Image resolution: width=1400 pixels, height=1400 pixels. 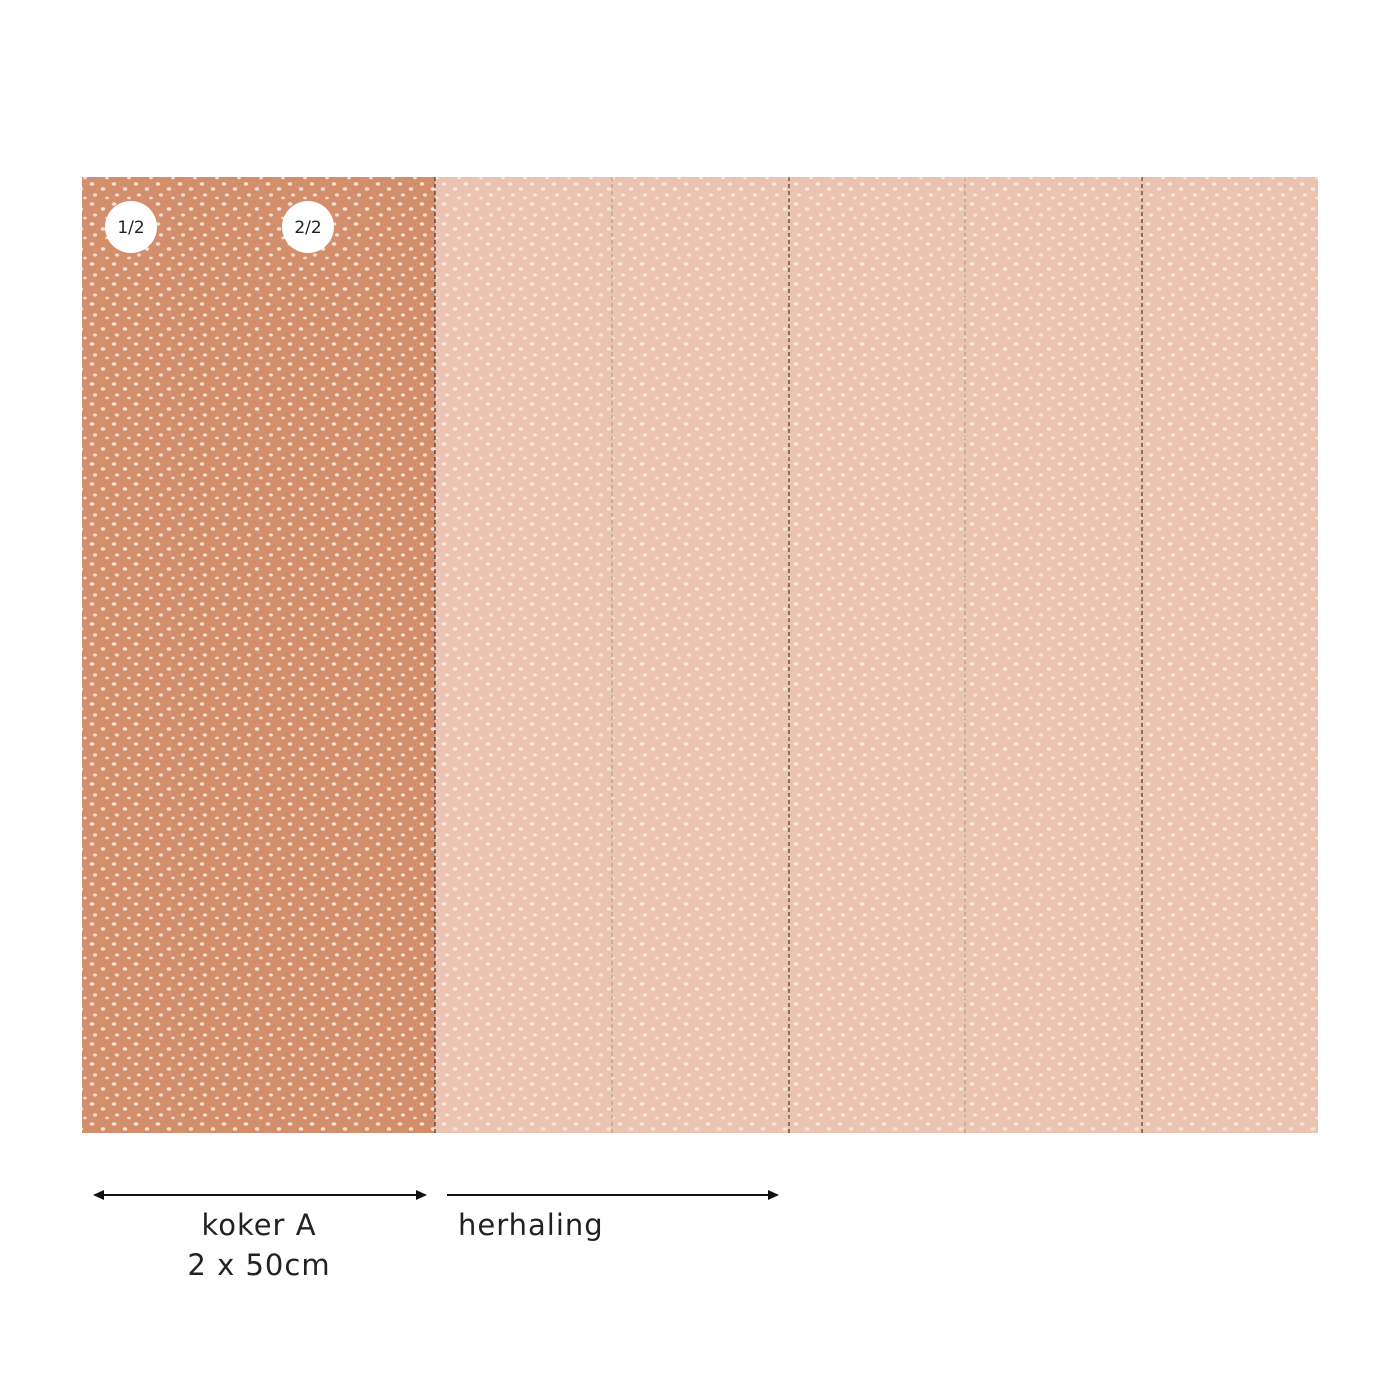 I want to click on badge-label: 1/2, so click(x=130, y=228).